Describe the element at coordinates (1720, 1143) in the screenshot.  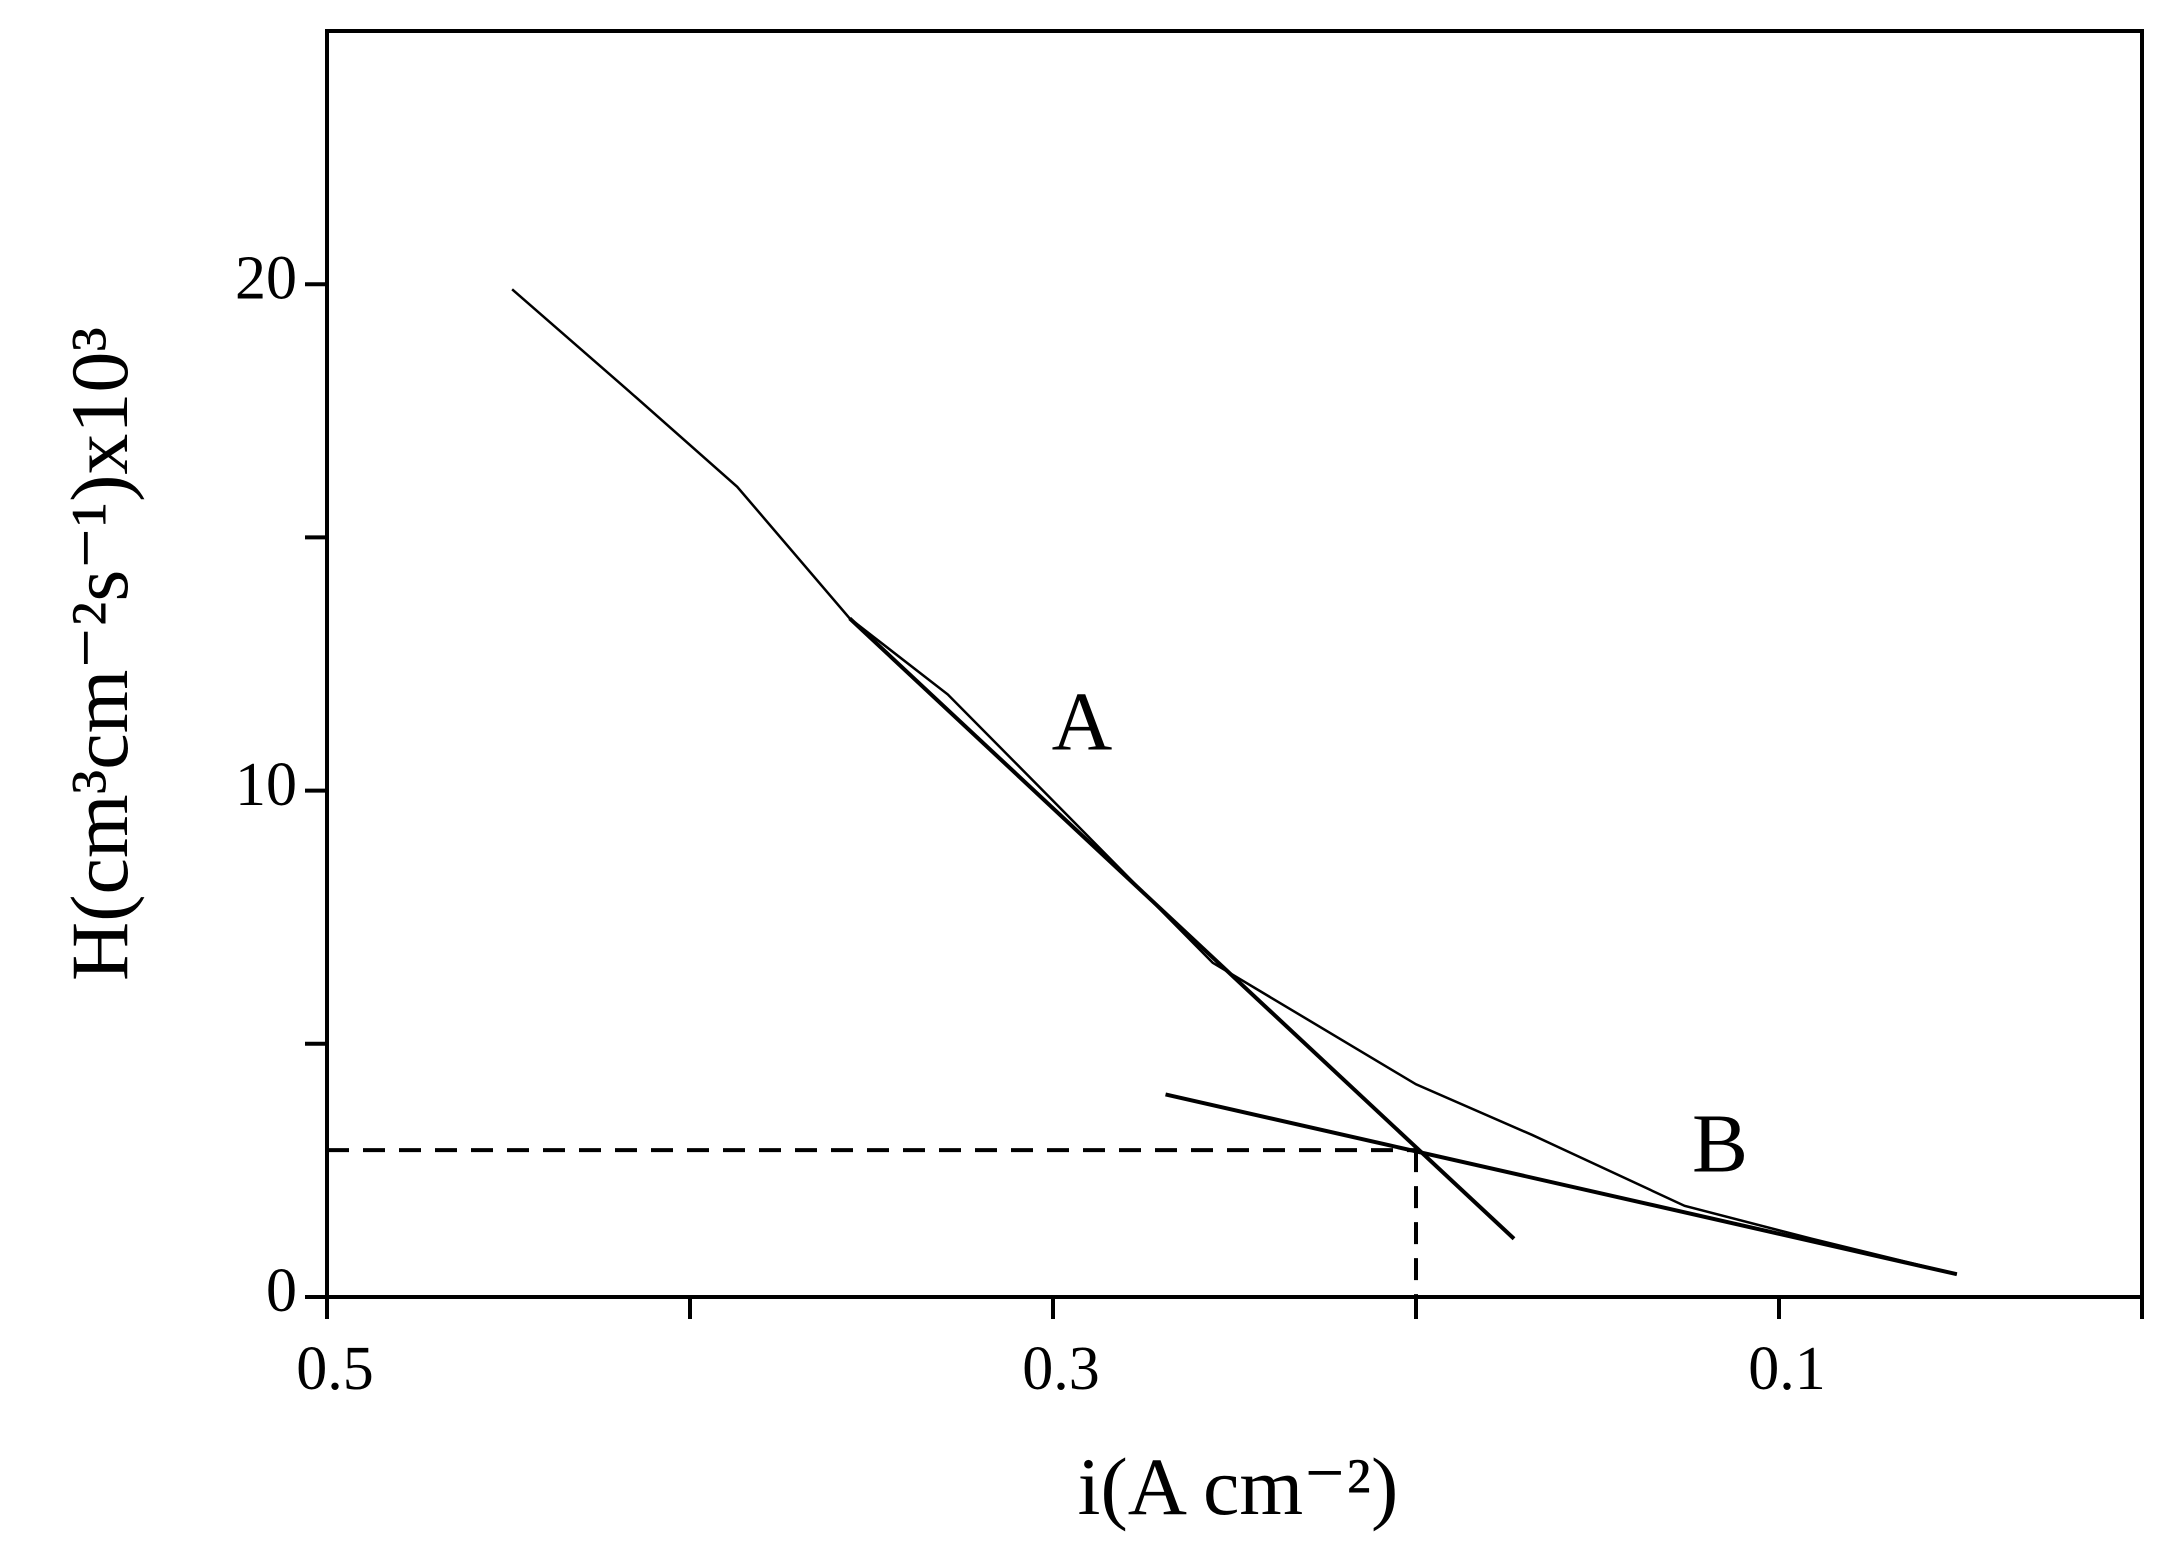
I see `annotation: B` at that location.